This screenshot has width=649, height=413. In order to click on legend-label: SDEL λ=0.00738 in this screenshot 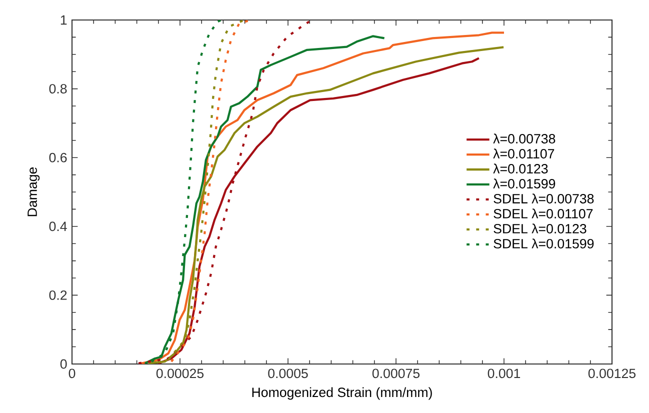, I will do `click(544, 199)`.